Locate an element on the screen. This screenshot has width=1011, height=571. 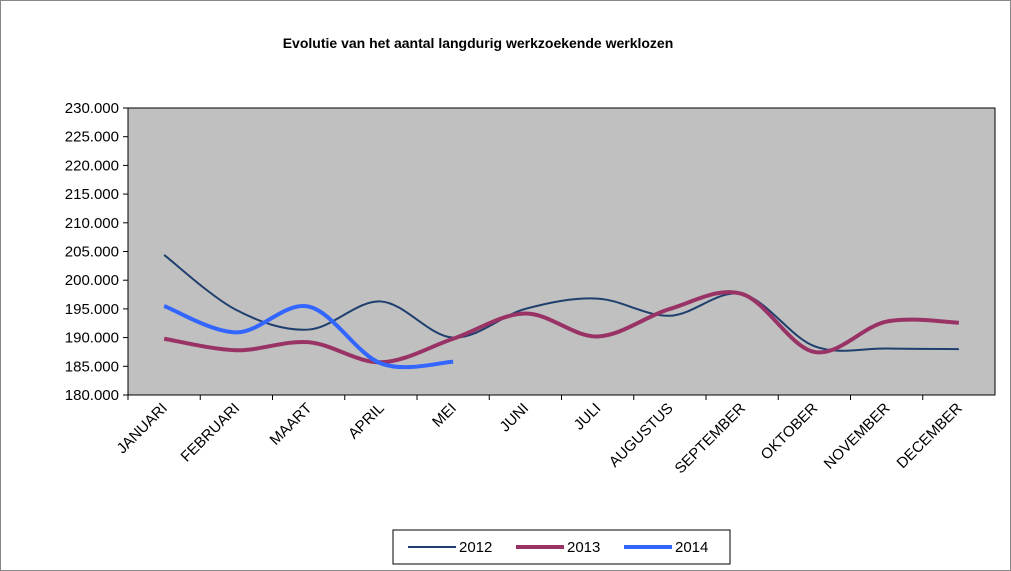
y-tick-label: 210.000 is located at coordinates (92, 223).